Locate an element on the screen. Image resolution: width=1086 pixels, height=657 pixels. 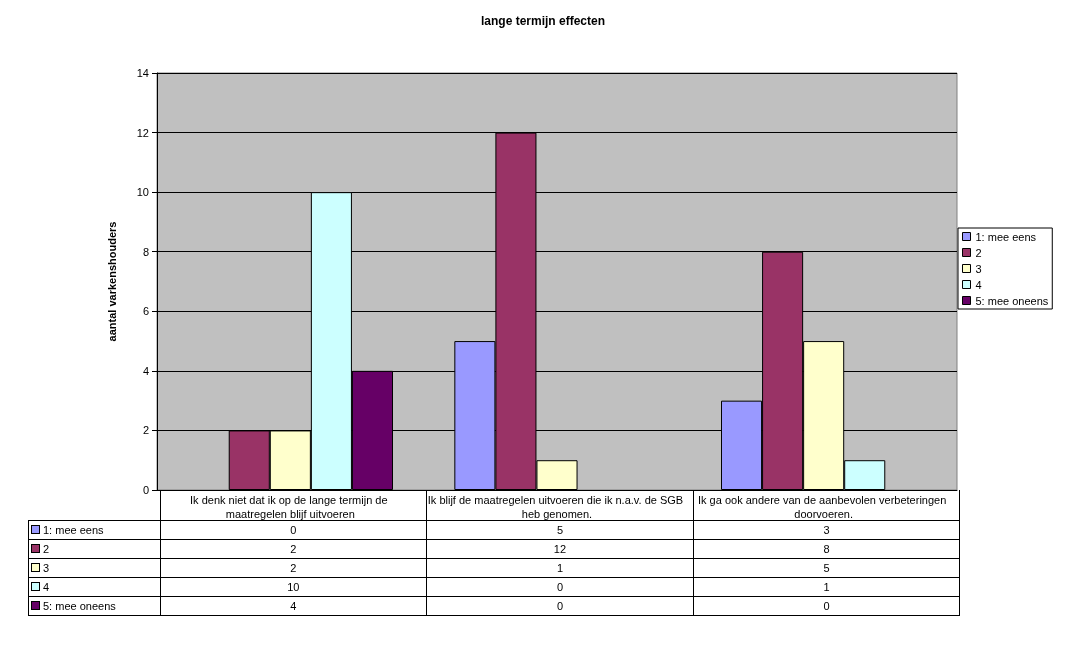
data-label: 4 is located at coordinates (293, 606).